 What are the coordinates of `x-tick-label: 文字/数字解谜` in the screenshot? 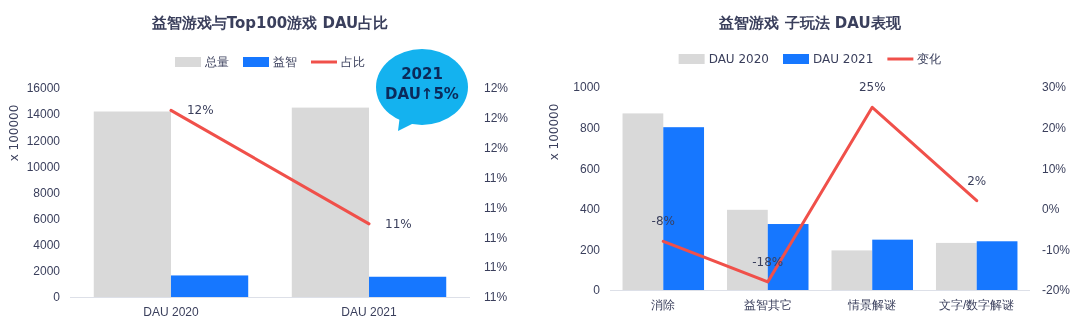 It's located at (977, 304).